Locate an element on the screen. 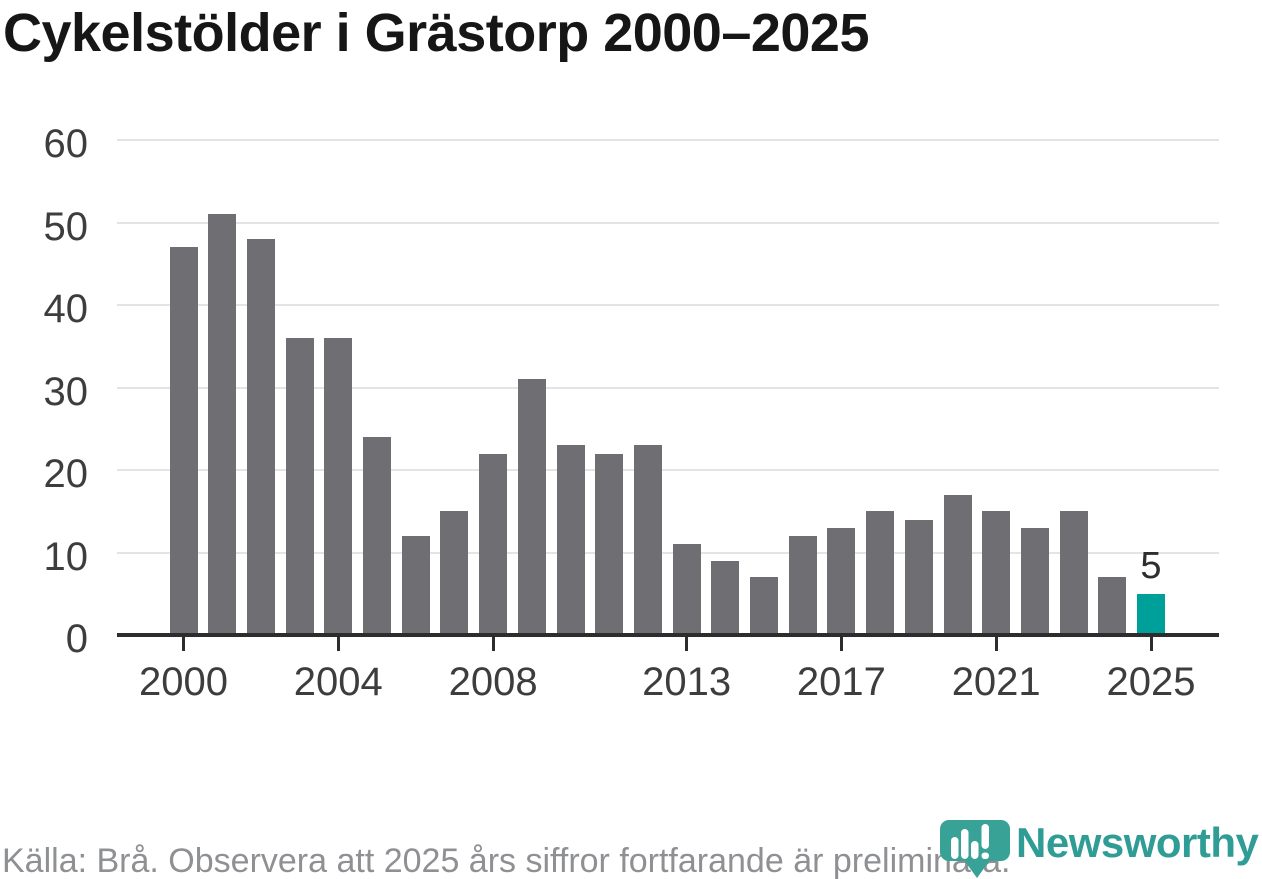 This screenshot has width=1262, height=879. x-axis-label-2021: 2021 is located at coordinates (996, 682).